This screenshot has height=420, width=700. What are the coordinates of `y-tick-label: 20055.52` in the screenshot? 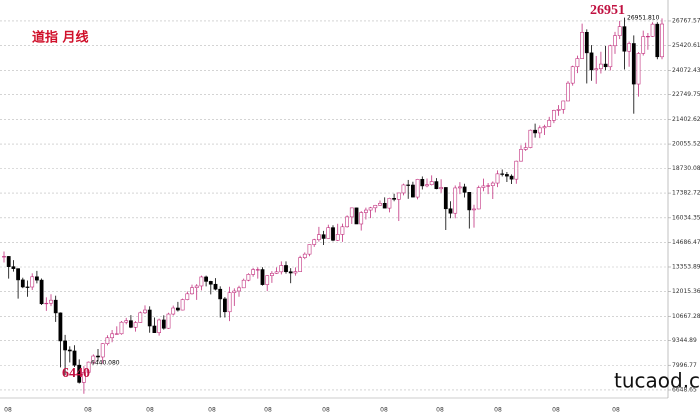 It's located at (686, 144).